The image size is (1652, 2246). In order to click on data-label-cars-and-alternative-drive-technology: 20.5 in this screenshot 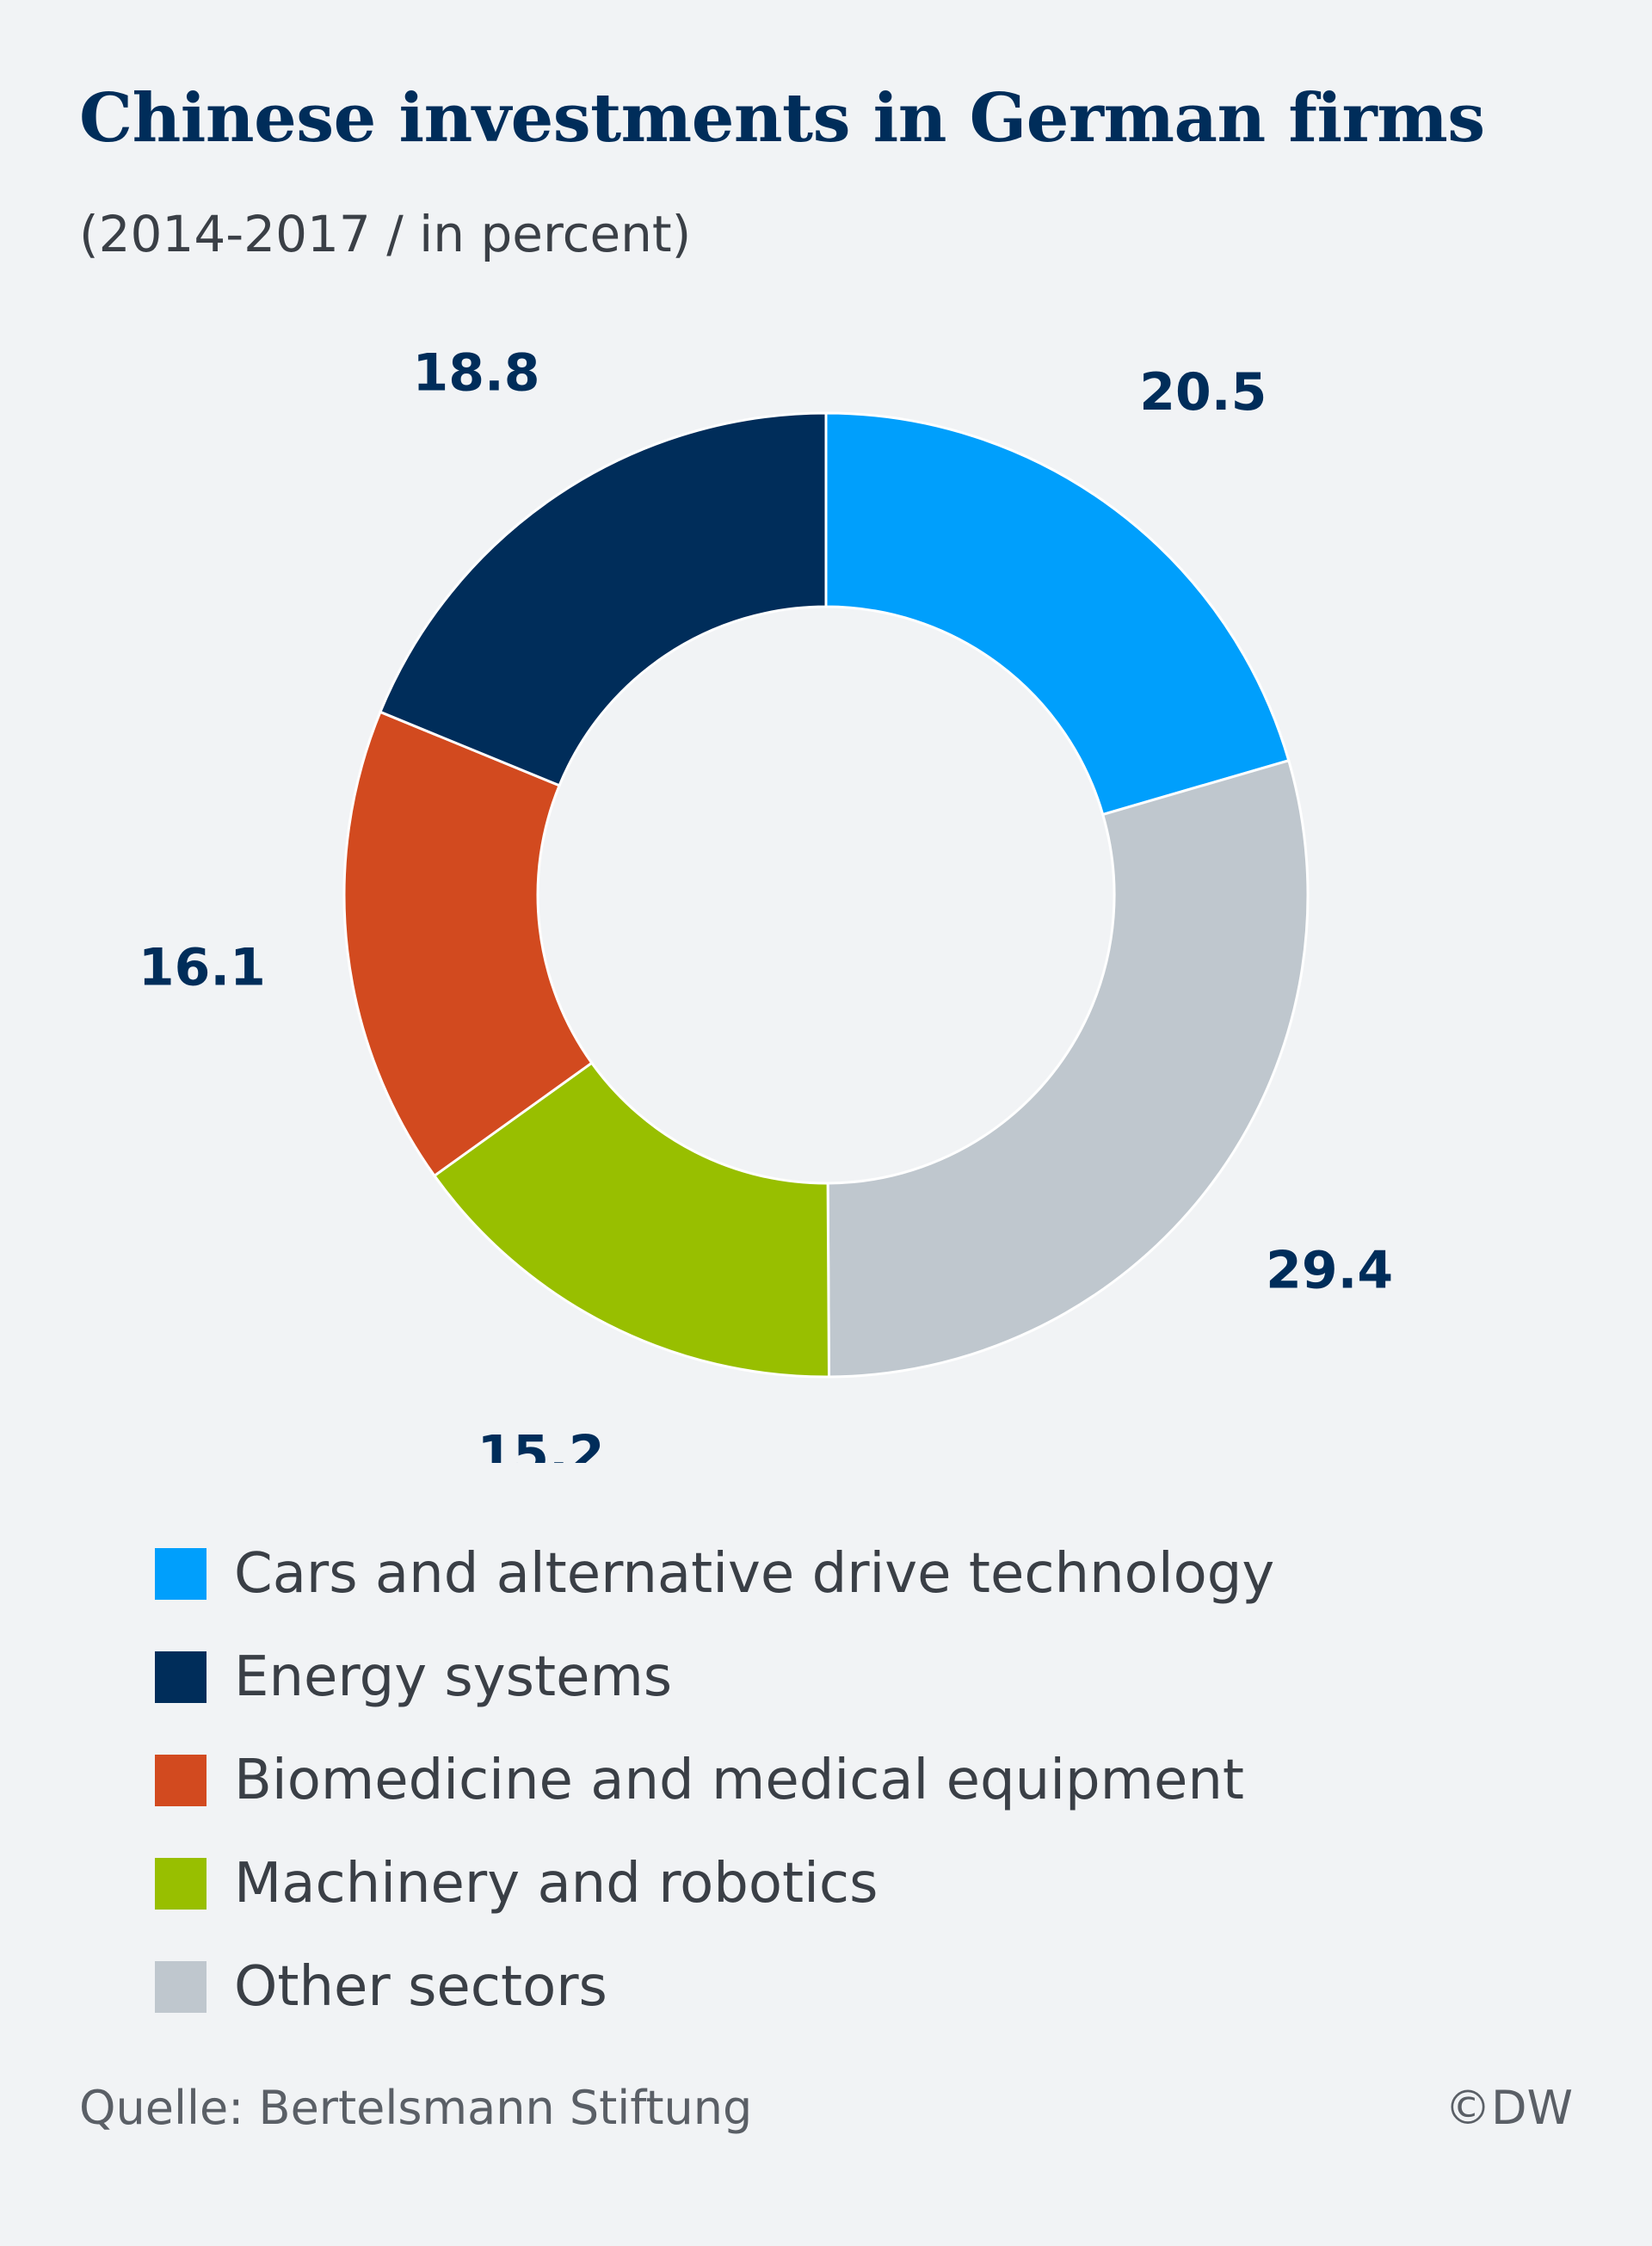, I will do `click(1203, 392)`.